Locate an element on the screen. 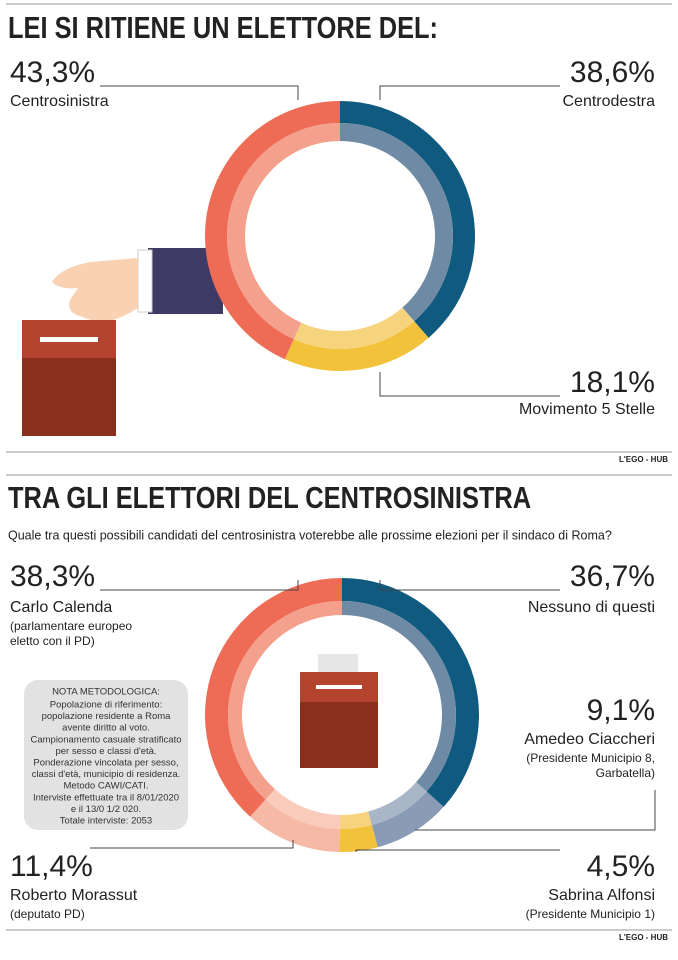 The height and width of the screenshot is (960, 678). value-label: 4,5% is located at coordinates (621, 866).